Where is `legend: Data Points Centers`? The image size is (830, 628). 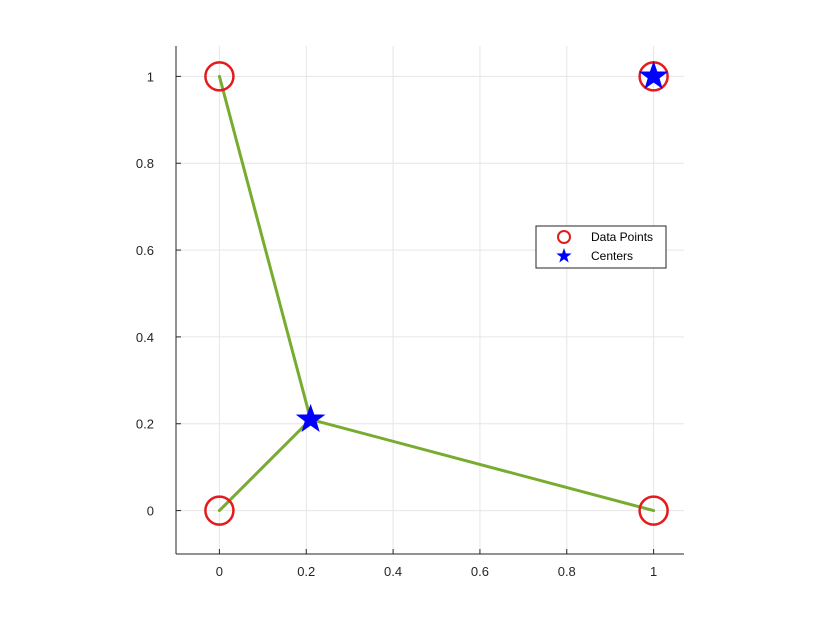 legend: Data Points Centers is located at coordinates (601, 247).